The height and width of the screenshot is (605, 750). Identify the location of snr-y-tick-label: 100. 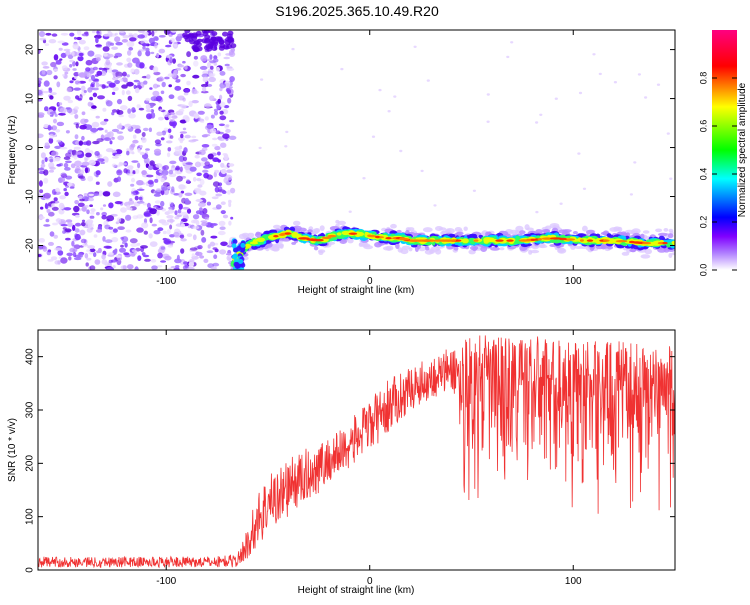
(30, 516).